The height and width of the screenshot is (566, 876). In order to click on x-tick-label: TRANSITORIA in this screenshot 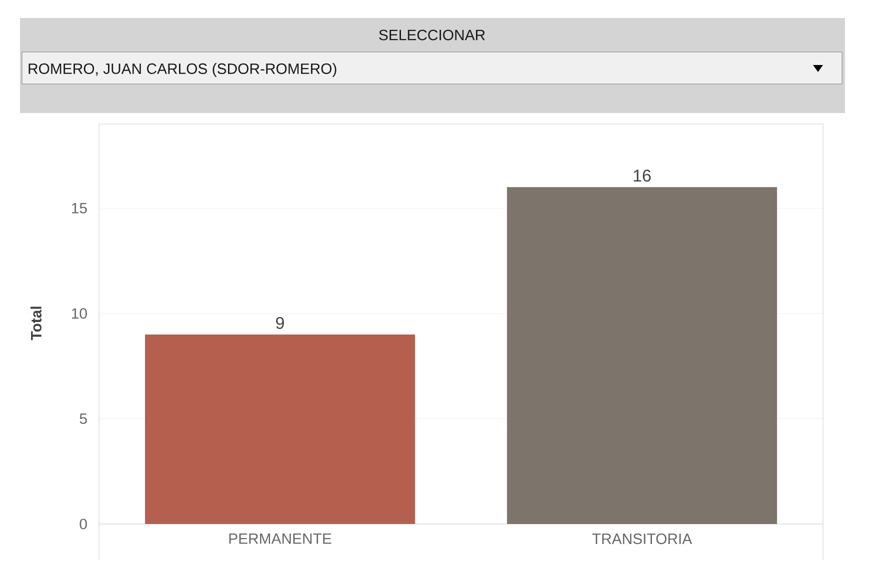, I will do `click(642, 539)`.